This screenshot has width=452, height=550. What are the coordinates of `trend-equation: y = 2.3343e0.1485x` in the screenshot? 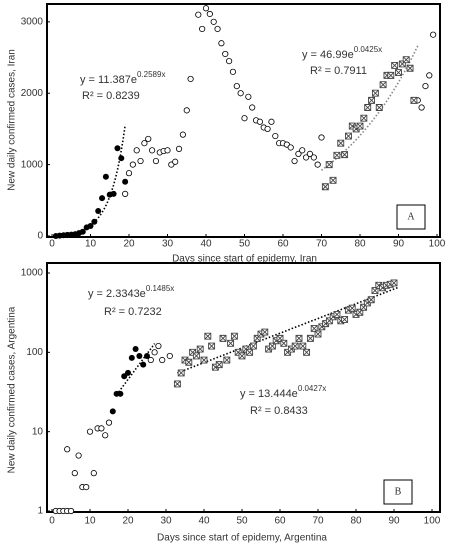 It's located at (131, 292).